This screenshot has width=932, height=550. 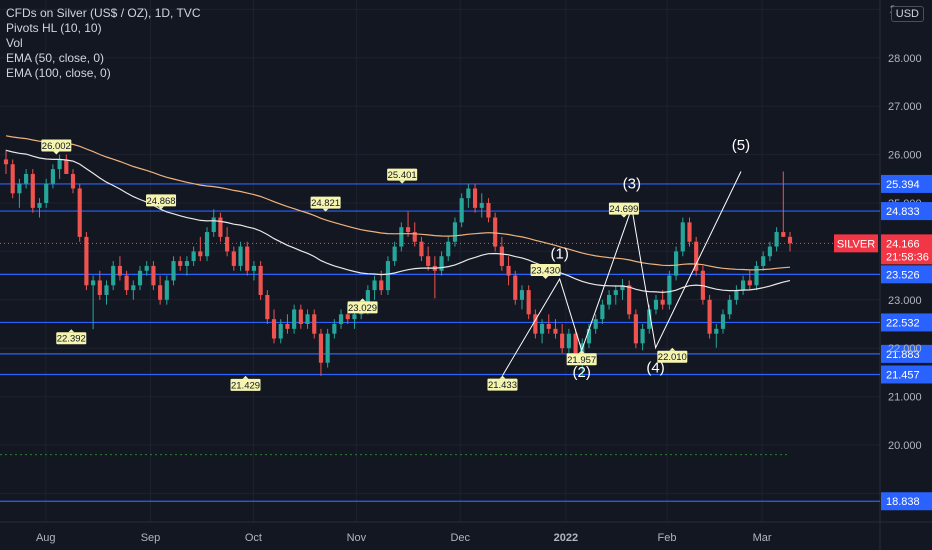 What do you see at coordinates (907, 14) in the screenshot?
I see `currency-button: USD` at bounding box center [907, 14].